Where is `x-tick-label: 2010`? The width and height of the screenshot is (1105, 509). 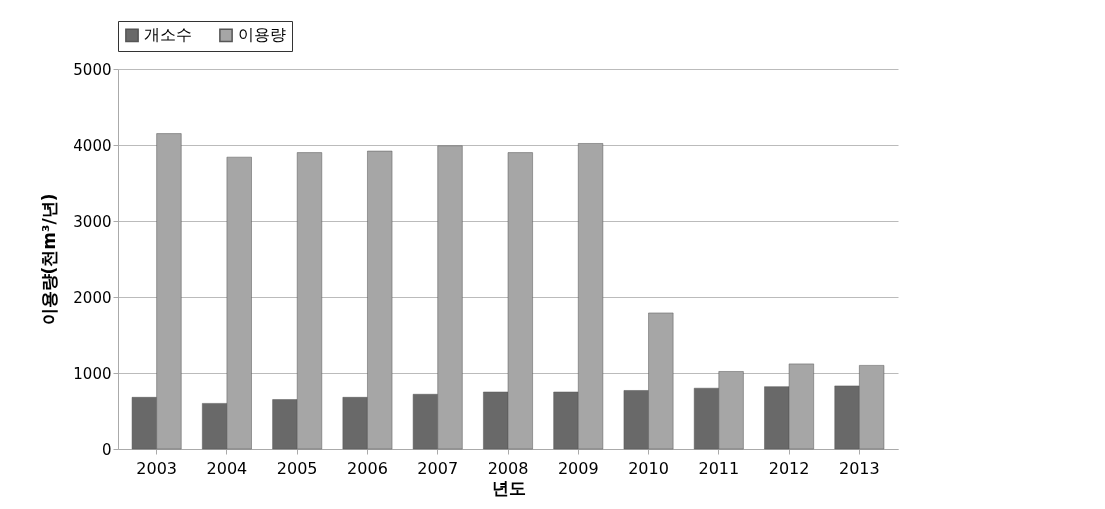
x-tick-label: 2010 is located at coordinates (648, 468).